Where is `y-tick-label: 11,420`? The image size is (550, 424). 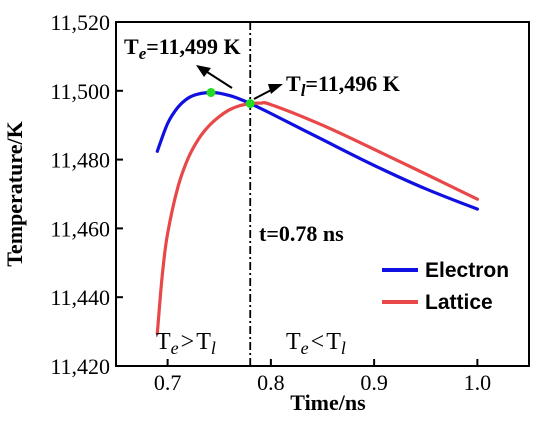
y-tick-label: 11,420 is located at coordinates (80, 366).